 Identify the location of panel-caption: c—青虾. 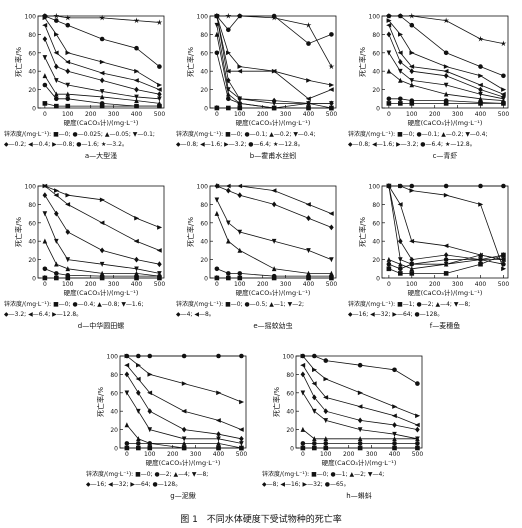
(445, 155).